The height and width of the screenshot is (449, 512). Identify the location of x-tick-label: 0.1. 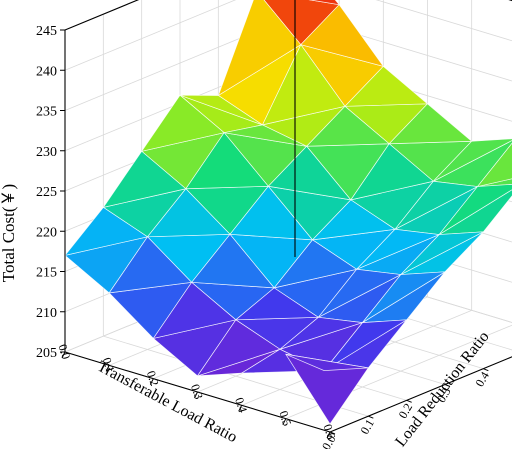
(109, 365).